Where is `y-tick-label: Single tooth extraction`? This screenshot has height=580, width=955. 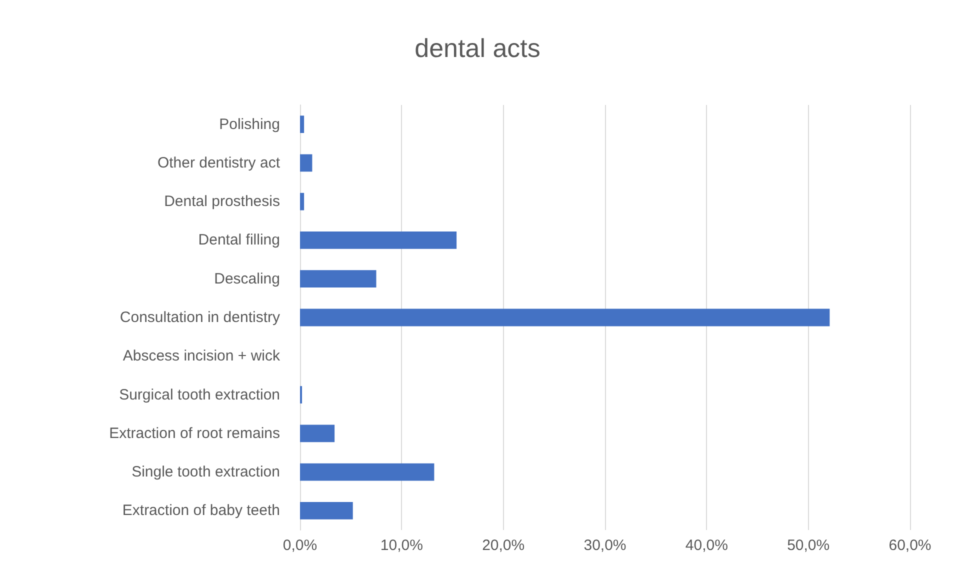 y-tick-label: Single tooth extraction is located at coordinates (206, 472).